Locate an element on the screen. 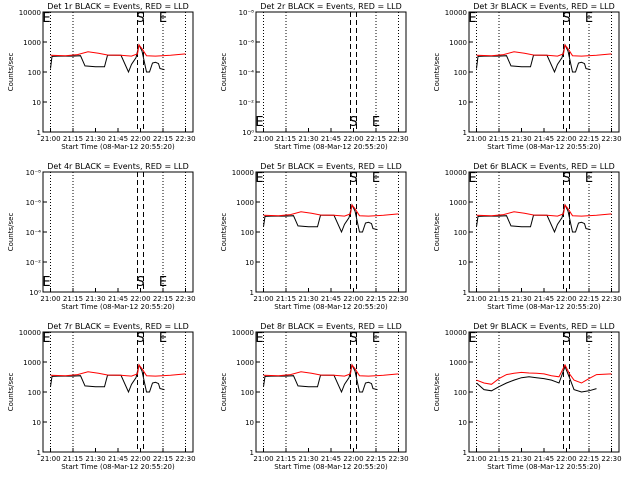 The height and width of the screenshot is (480, 640). chart-title: Det 7r BLACK = Events, RED = LLD is located at coordinates (118, 326).